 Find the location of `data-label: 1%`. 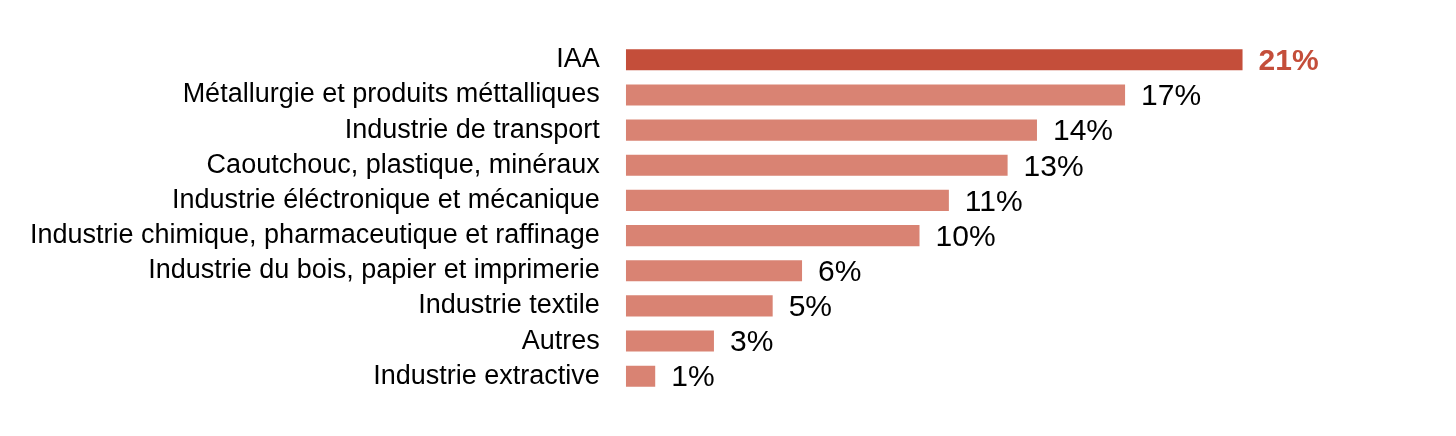

data-label: 1% is located at coordinates (693, 376).